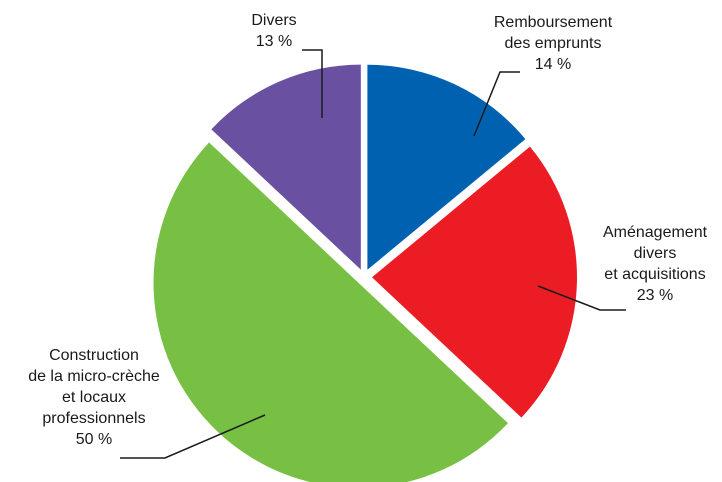  Describe the element at coordinates (655, 232) in the screenshot. I see `slice-name-line: Aménagement` at that location.